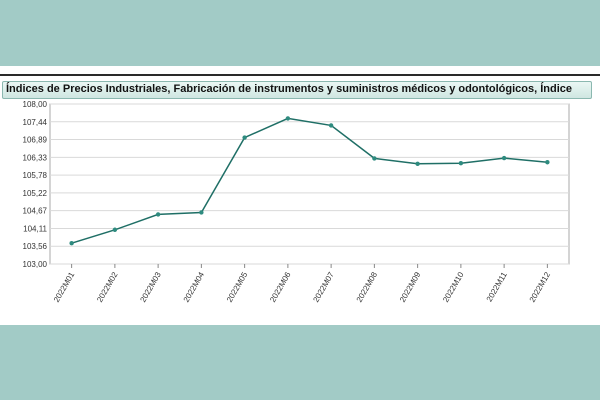 This screenshot has width=600, height=400. I want to click on x-tick-label: 2022M02, so click(107, 287).